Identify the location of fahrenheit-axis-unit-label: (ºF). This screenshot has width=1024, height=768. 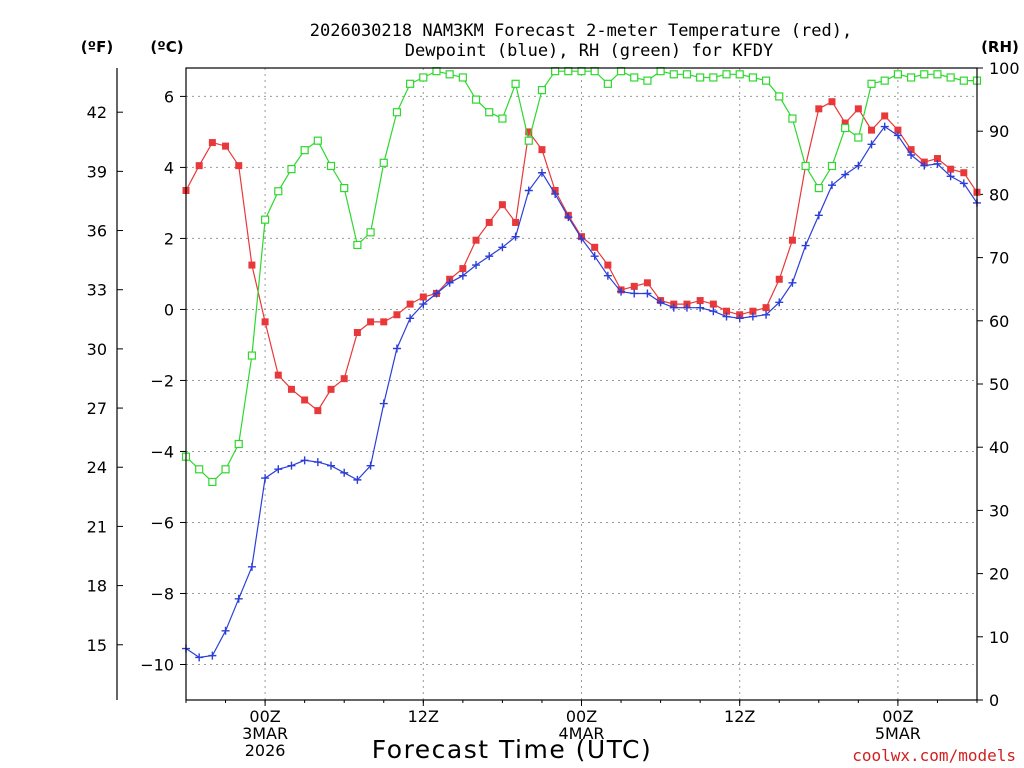
(97, 47).